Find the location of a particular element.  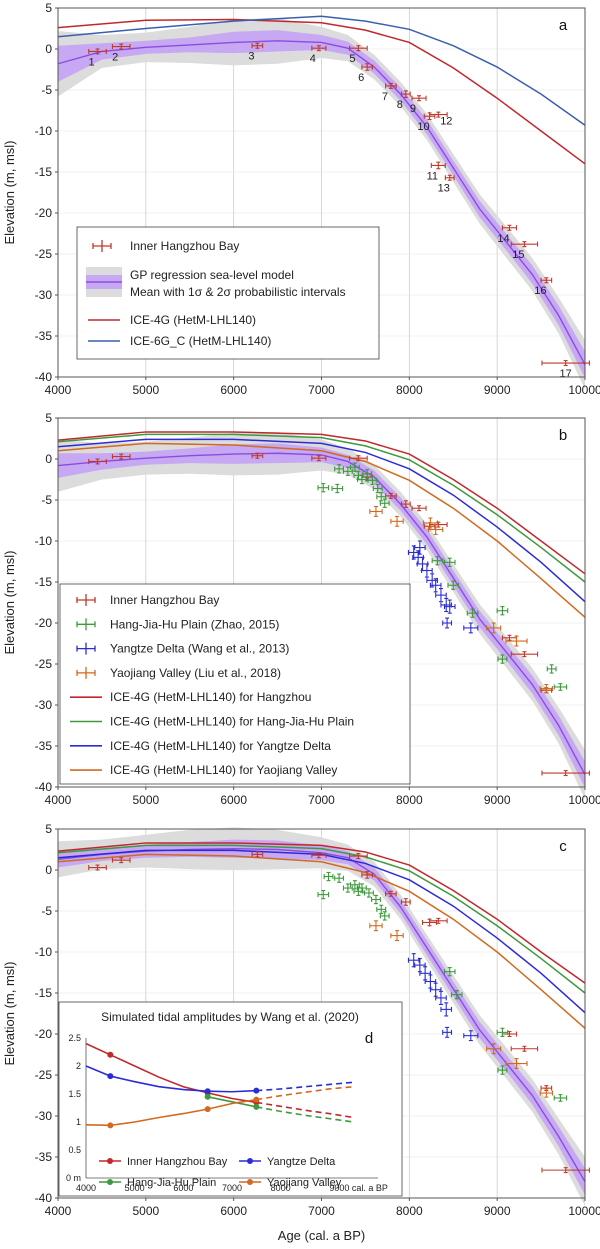

legend-label: Hang-Jia-Hu Plain (Zhao, 2015) is located at coordinates (194, 624).